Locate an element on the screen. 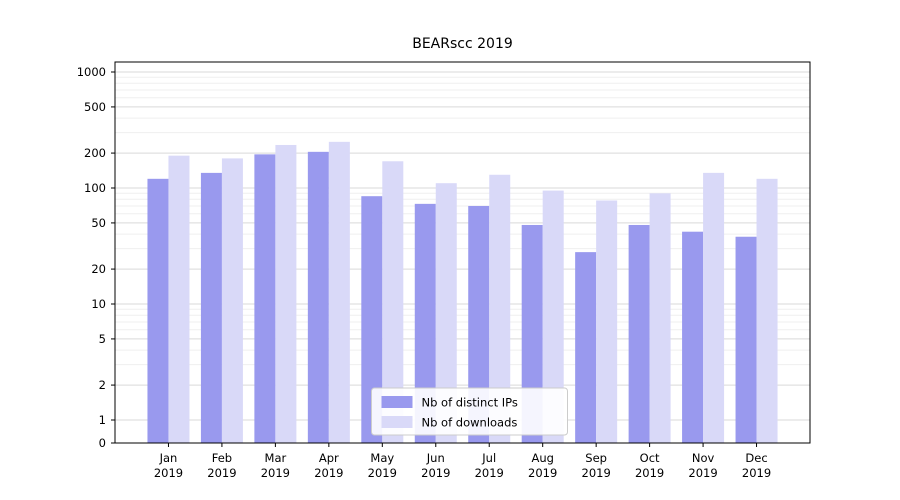 The image size is (900, 500). bar-downloads-apr is located at coordinates (339, 292).